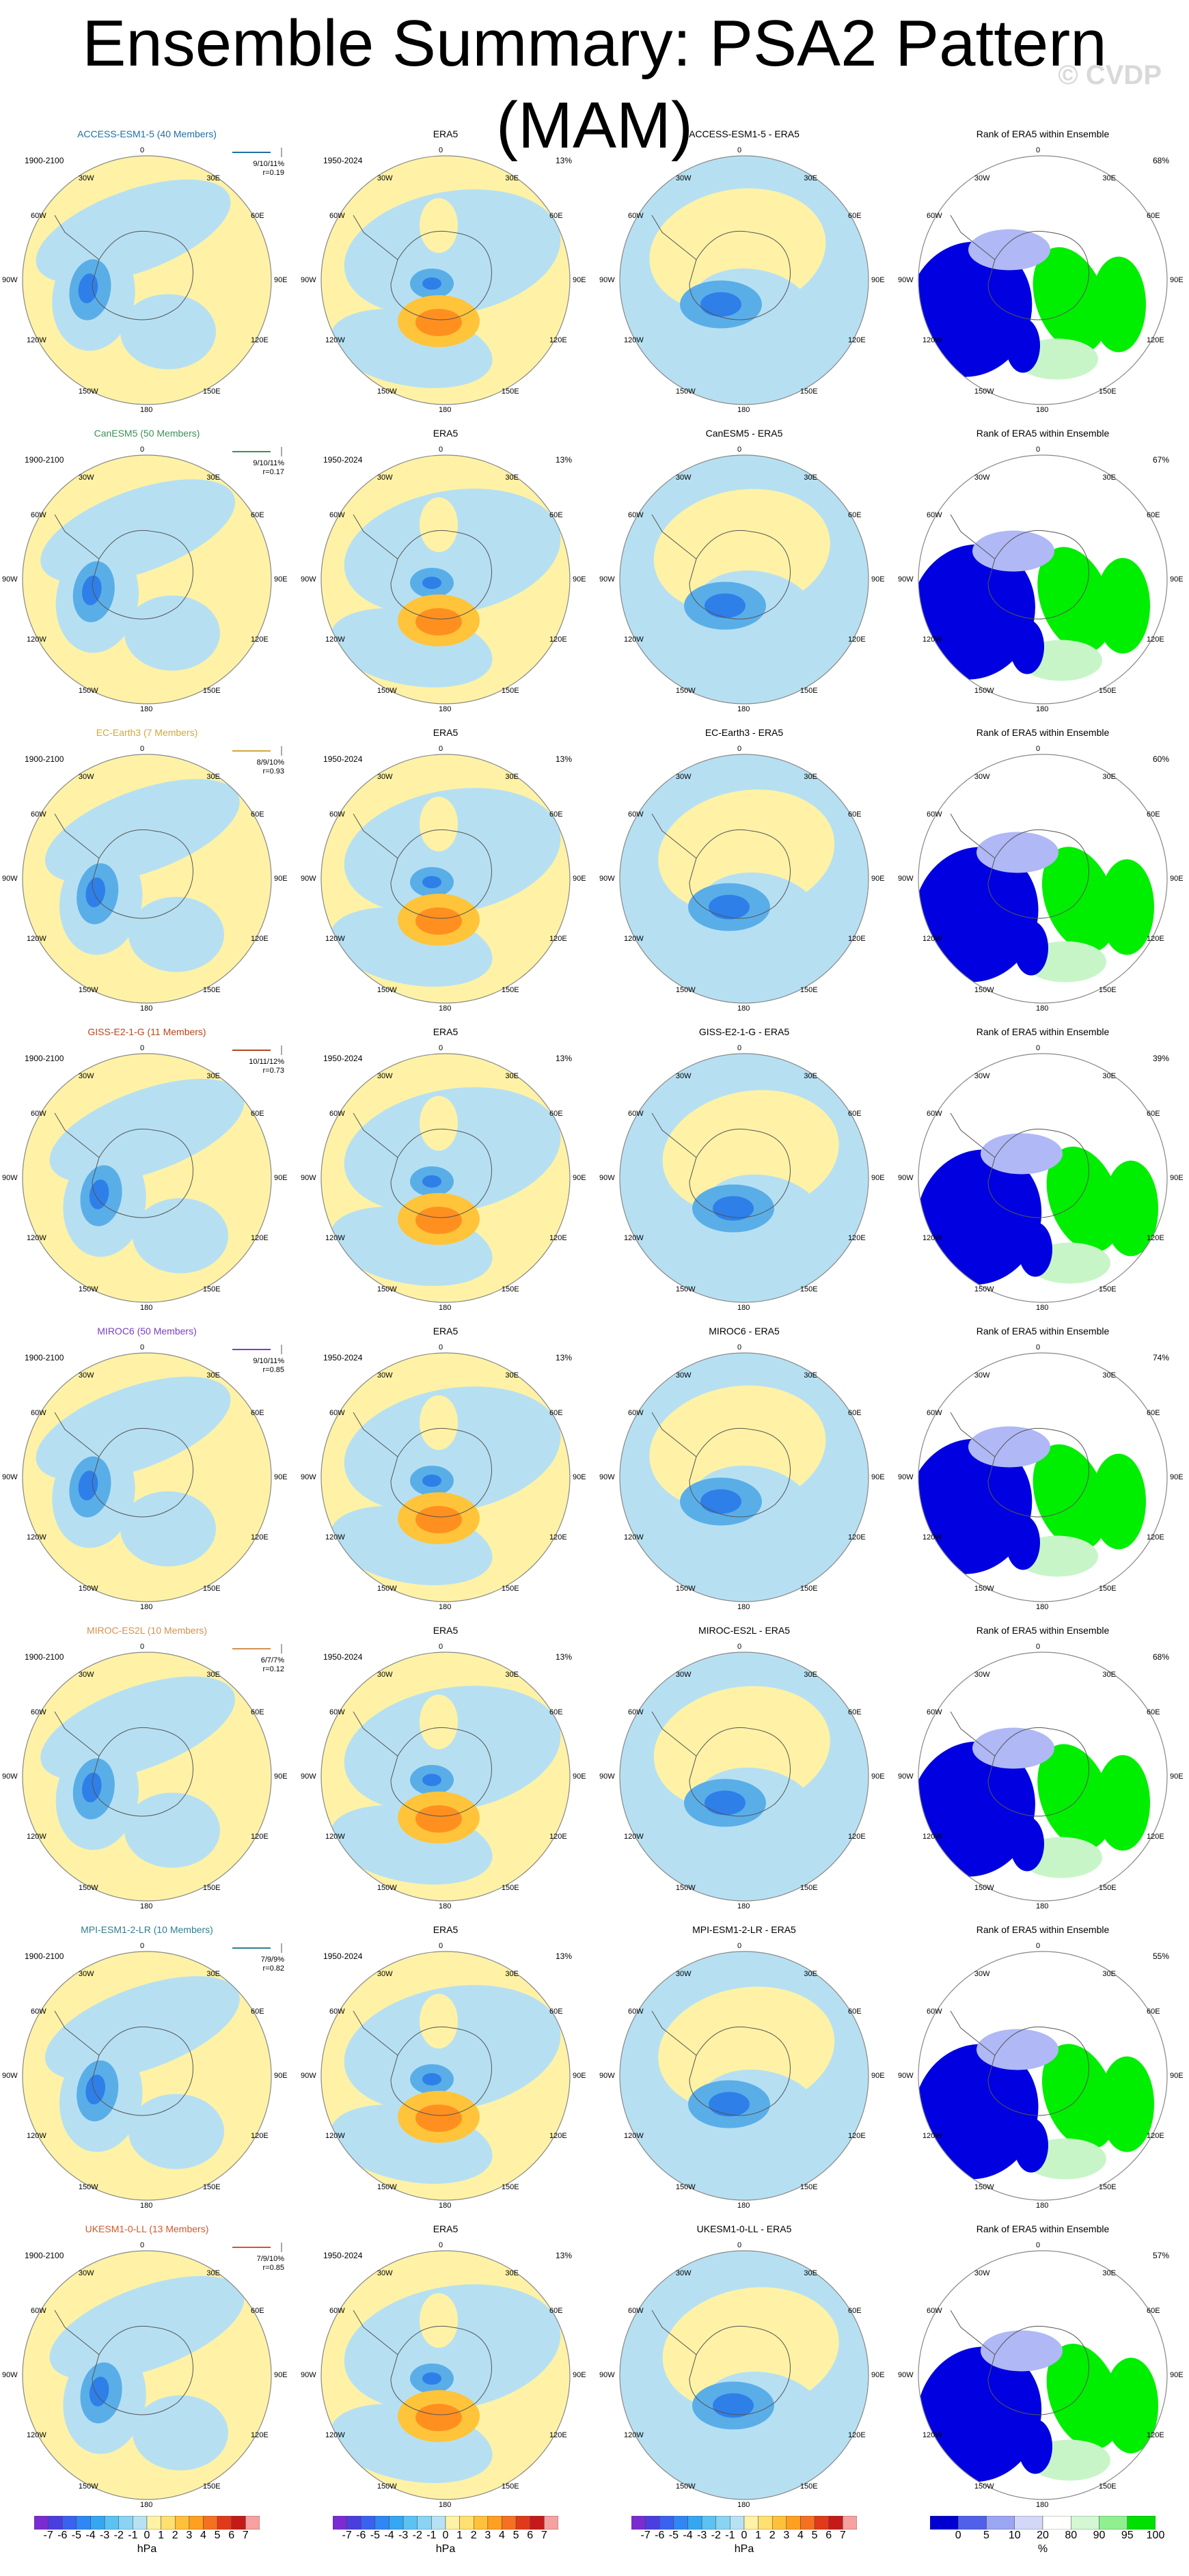  I want to click on colorbar-tick-label: -7, so click(48, 2535).